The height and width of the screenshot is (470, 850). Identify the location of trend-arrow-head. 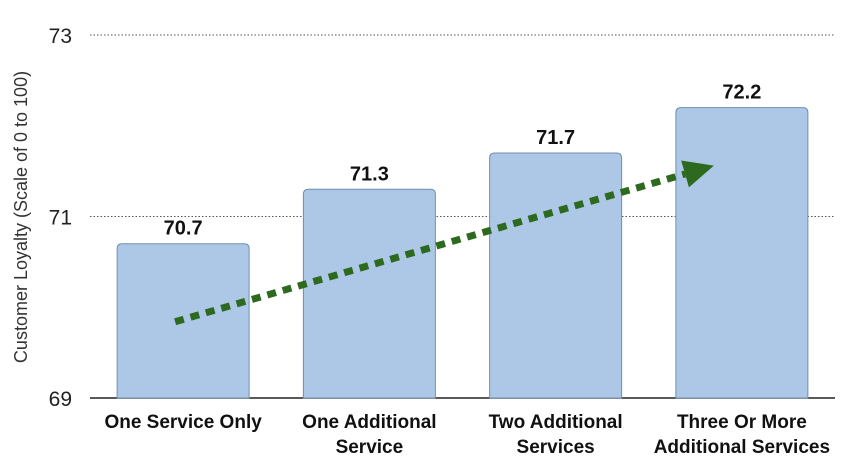
(697, 174).